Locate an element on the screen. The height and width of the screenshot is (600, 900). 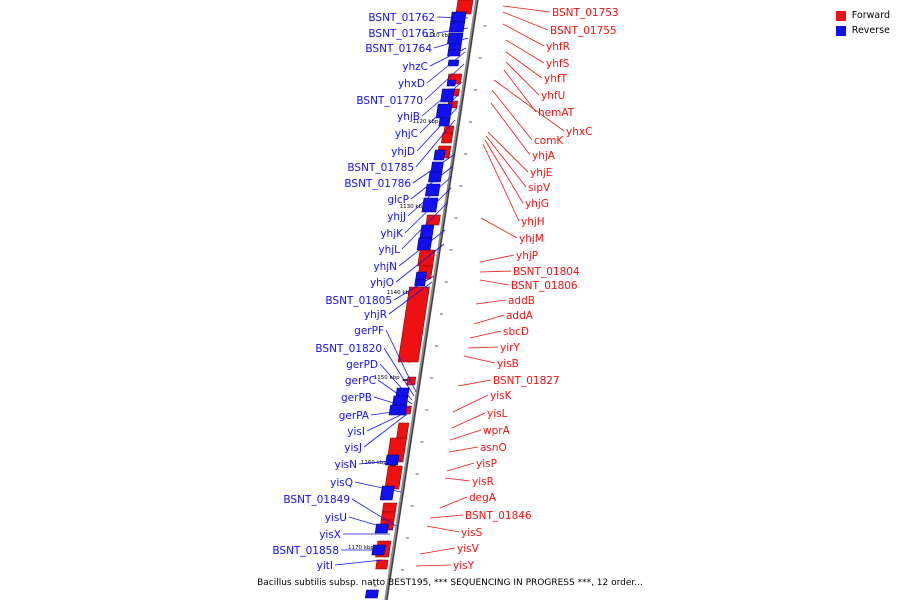
kbp-label: 1160 kbp is located at coordinates (374, 463).